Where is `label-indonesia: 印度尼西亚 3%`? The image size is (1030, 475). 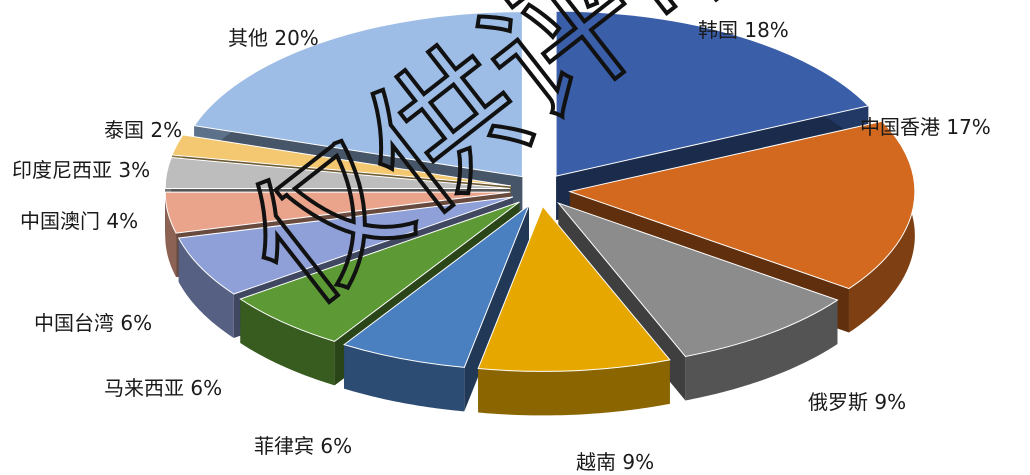
label-indonesia: 印度尼西亚 3% is located at coordinates (81, 170).